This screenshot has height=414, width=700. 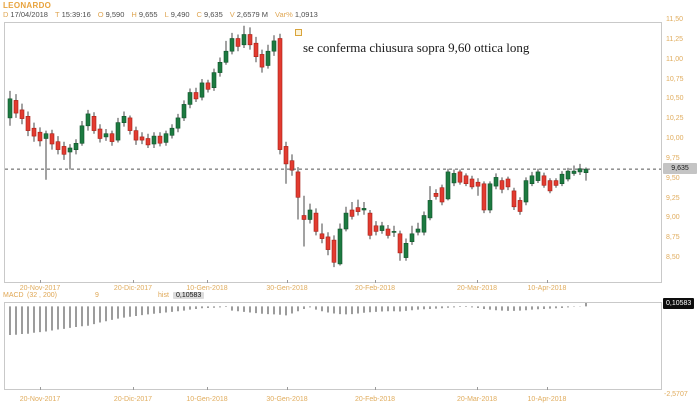 I want to click on price-tick-label: 9,25, so click(x=673, y=198).